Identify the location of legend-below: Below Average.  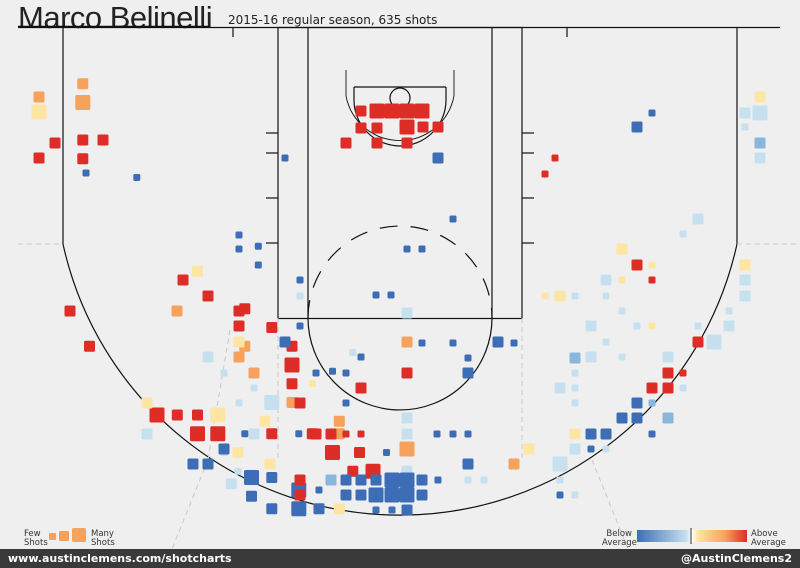
(619, 538).